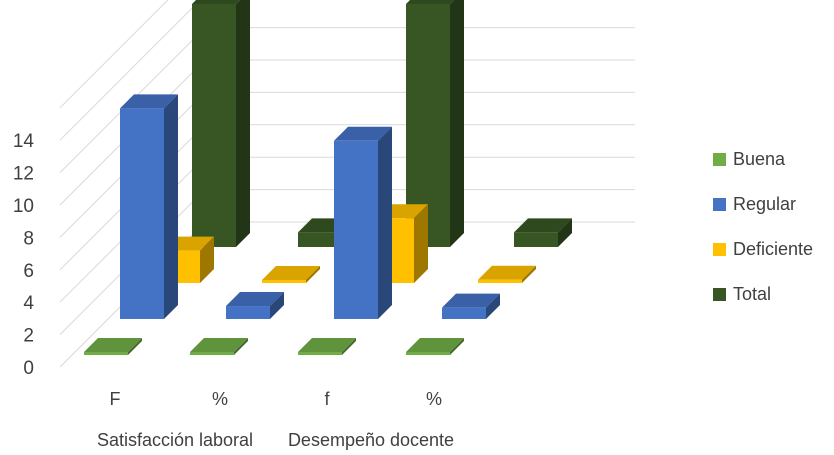 This screenshot has width=834, height=455. What do you see at coordinates (24, 255) in the screenshot?
I see `y-axis: 0 2 4 6 8 10 12 14` at bounding box center [24, 255].